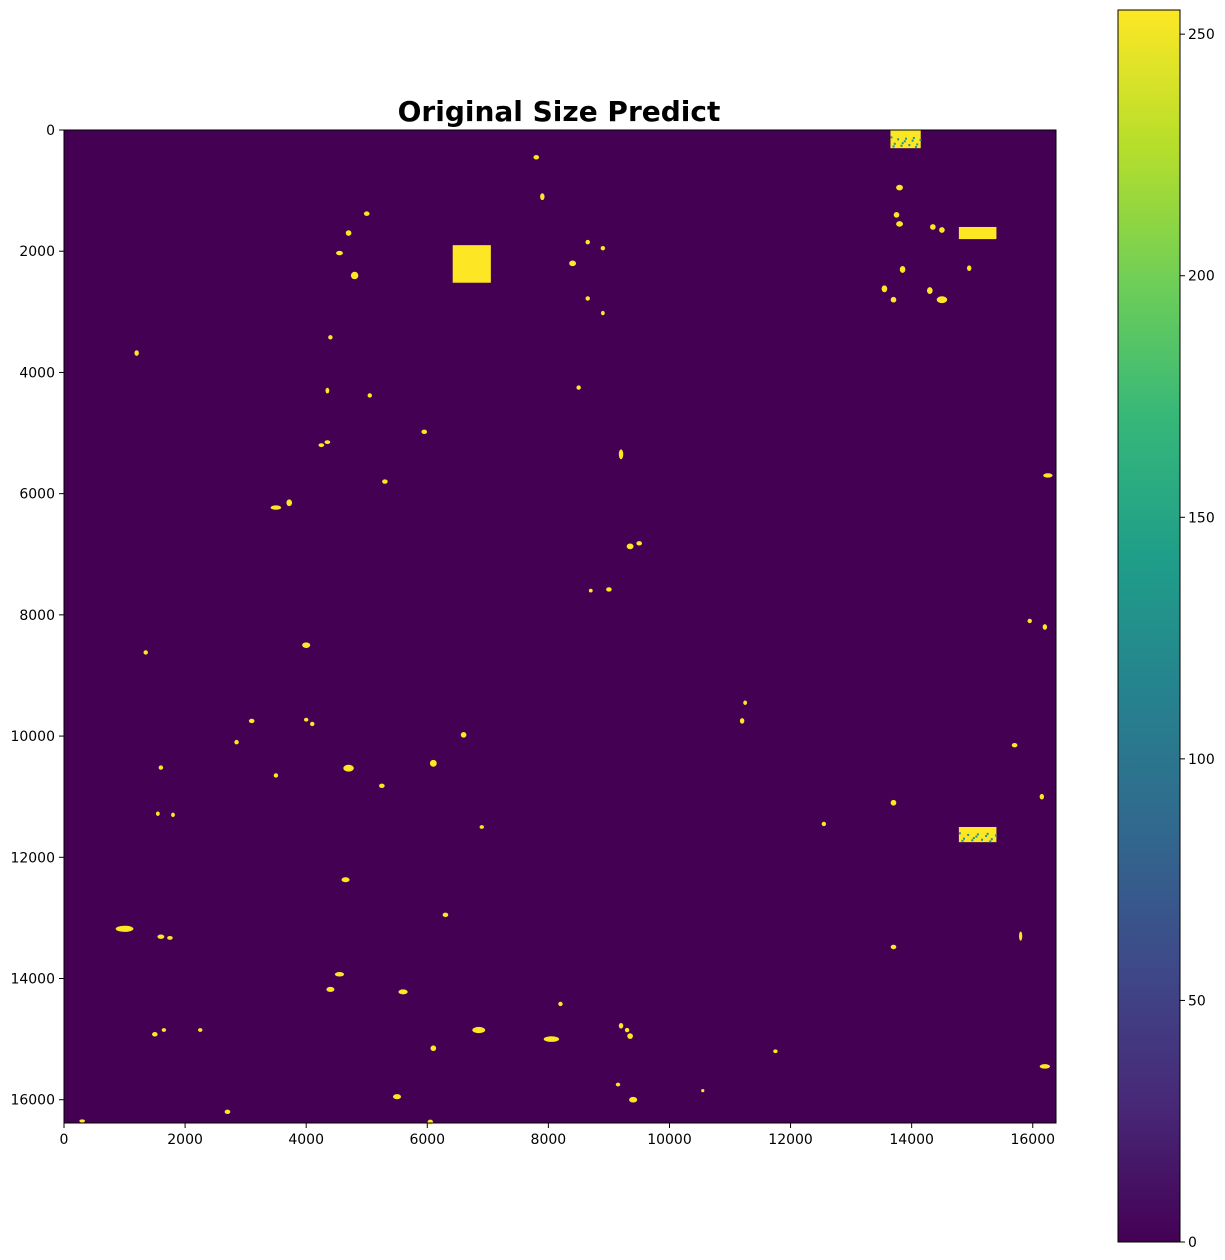 This screenshot has height=1260, width=1225. What do you see at coordinates (32, 980) in the screenshot?
I see `y-tick-label: 14000` at bounding box center [32, 980].